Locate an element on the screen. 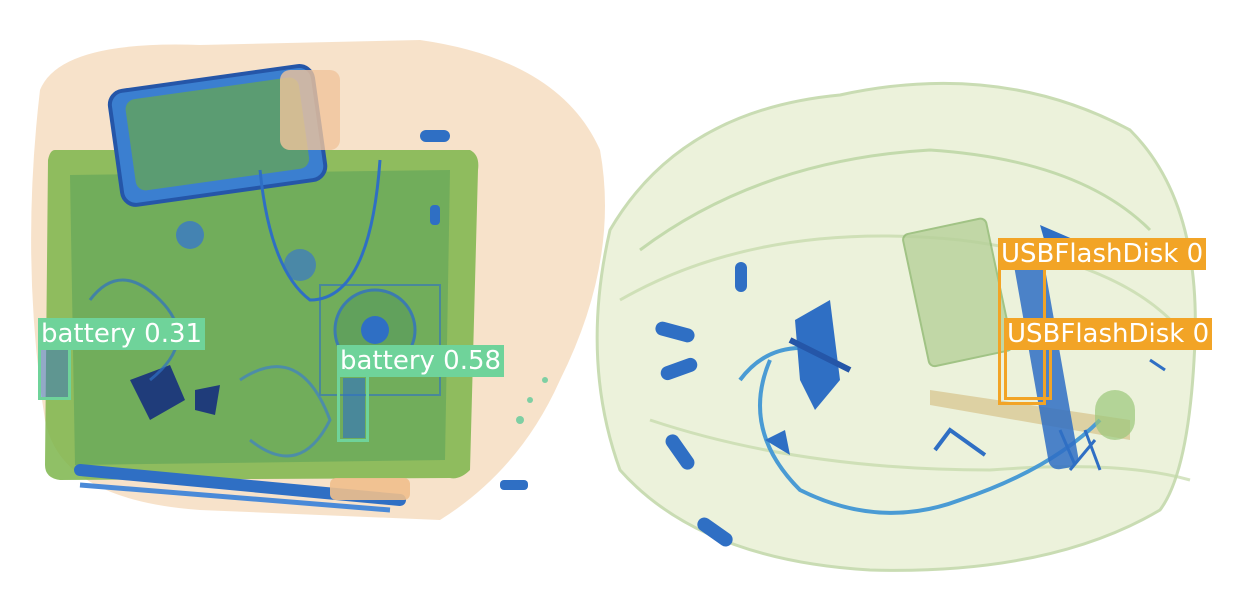  usb-flash-disk-detection-box is located at coordinates (1028, 372).